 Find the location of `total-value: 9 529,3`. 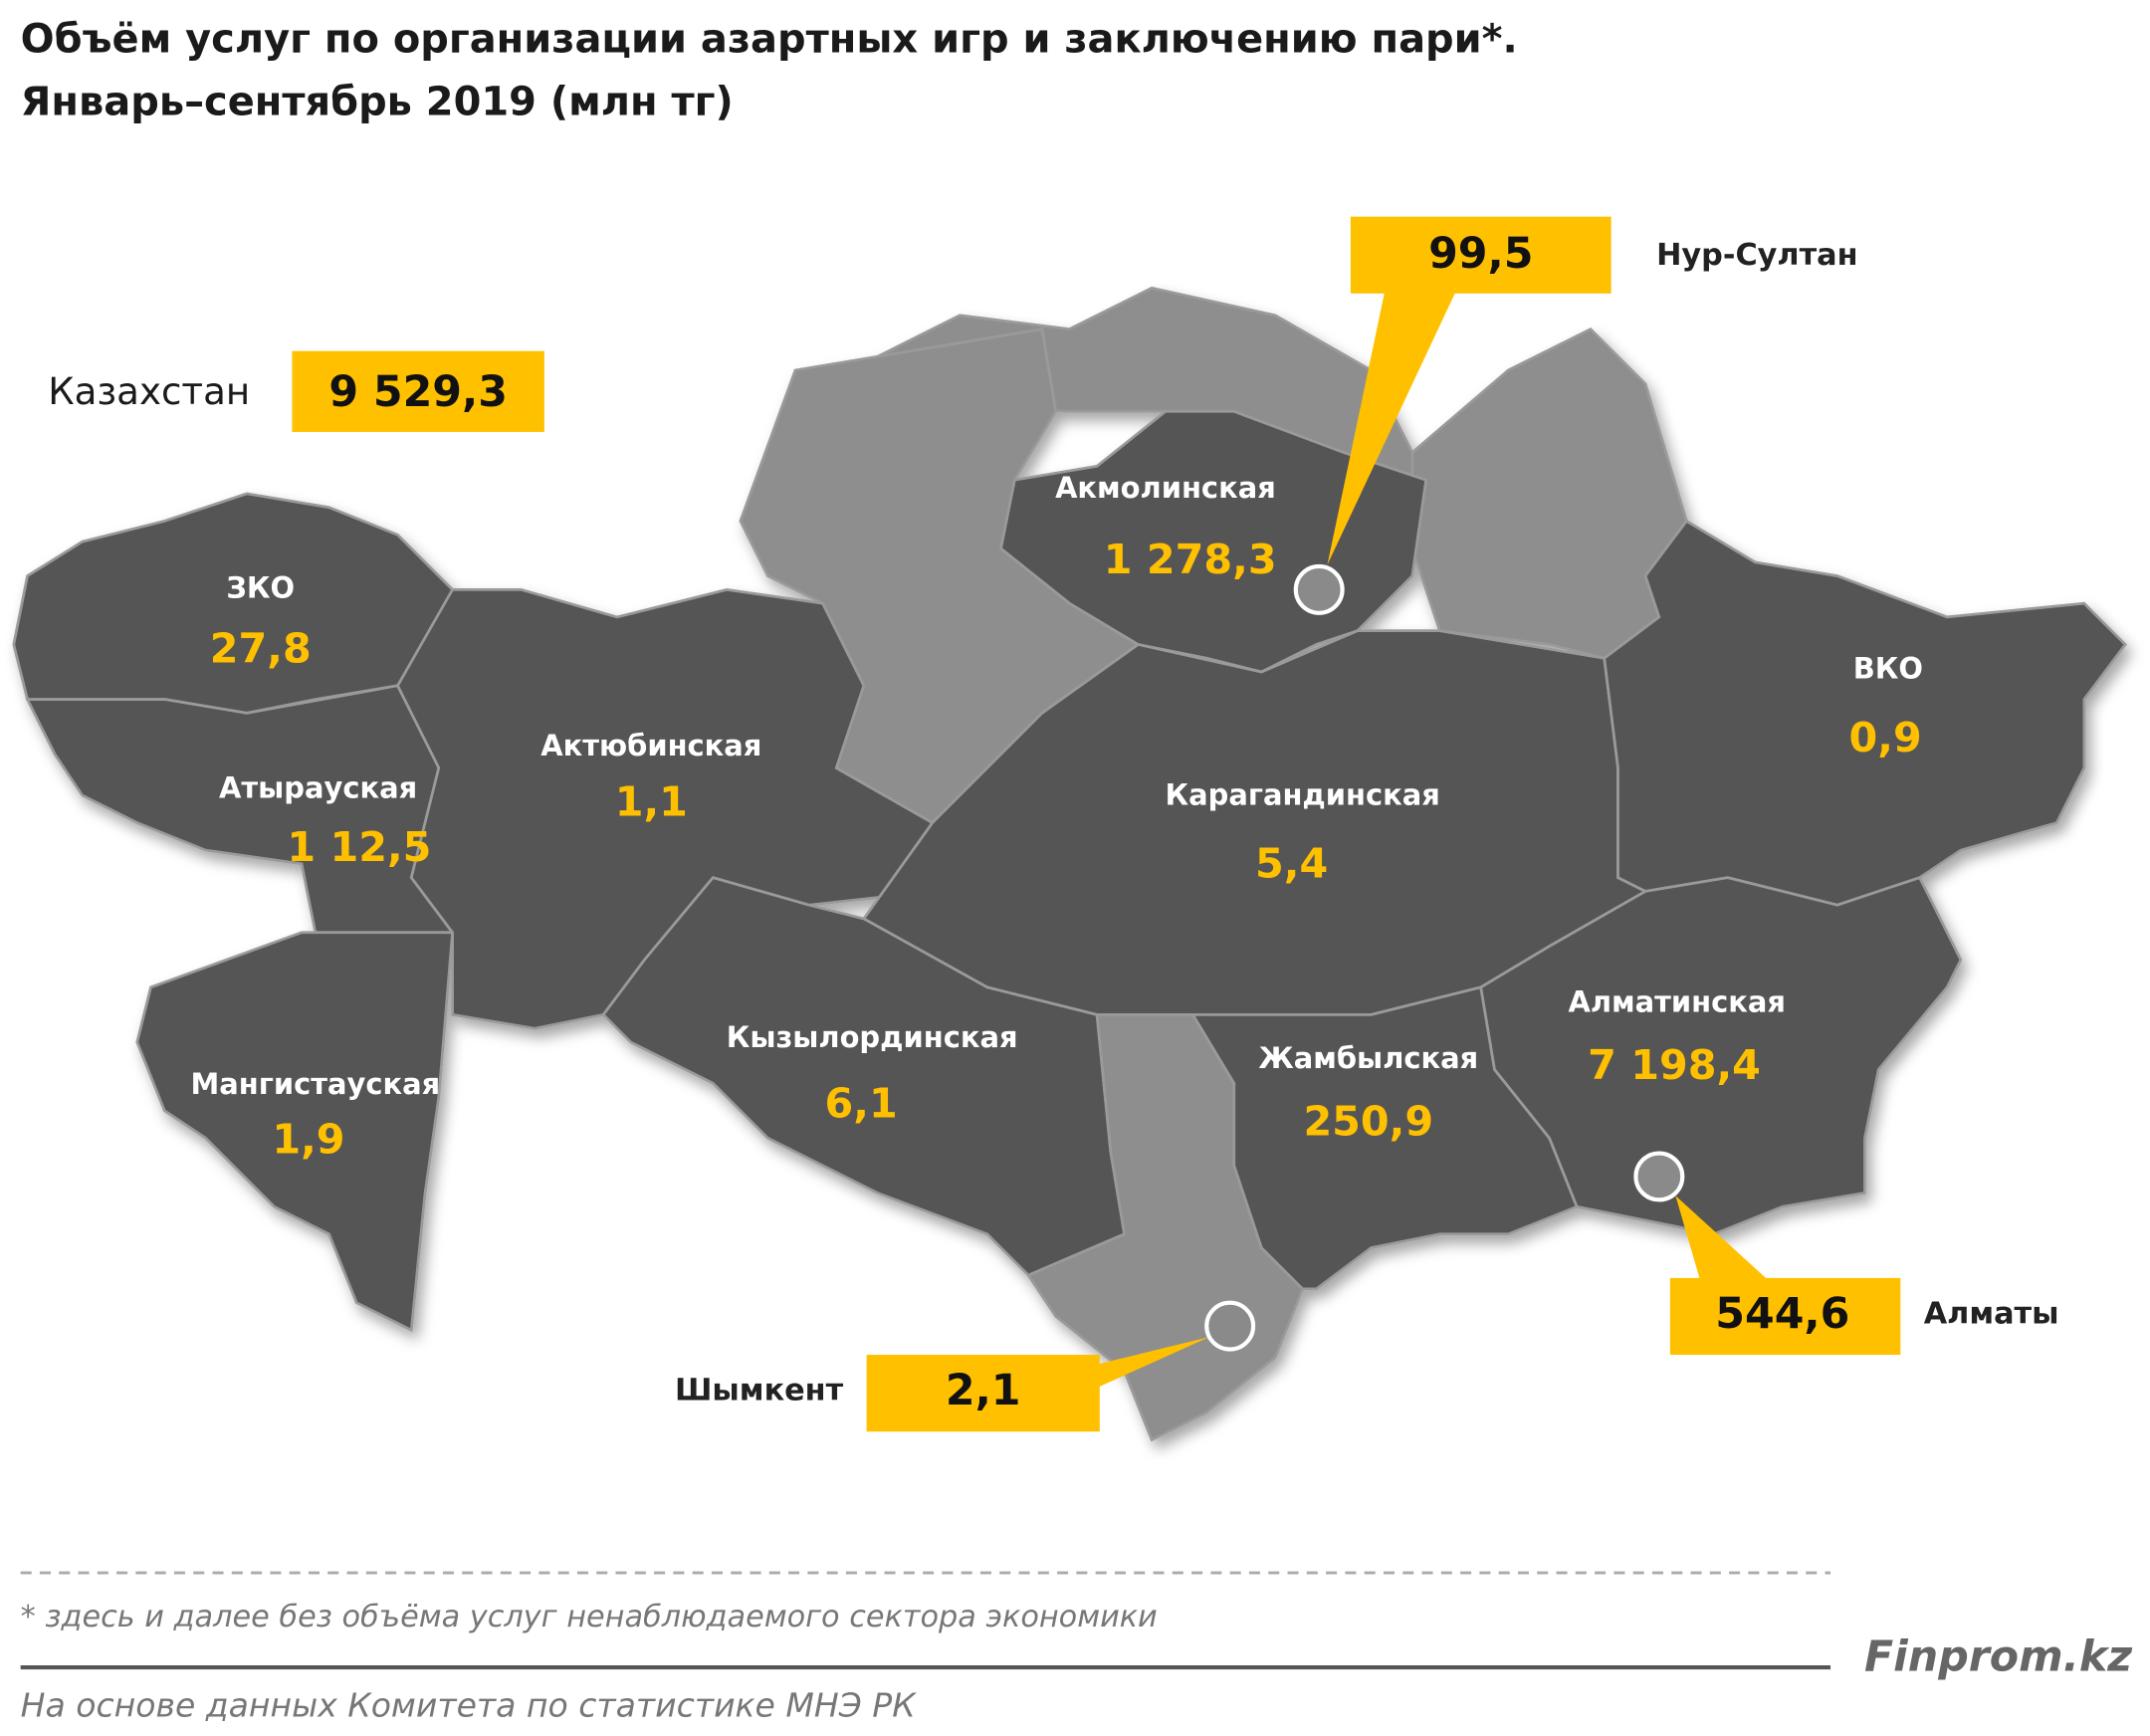

total-value: 9 529,3 is located at coordinates (418, 392).